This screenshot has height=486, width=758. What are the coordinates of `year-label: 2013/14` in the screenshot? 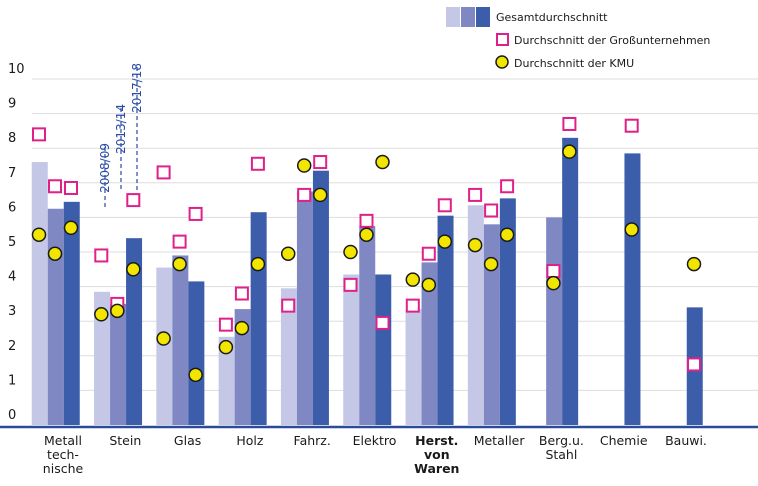 It's located at (121, 129).